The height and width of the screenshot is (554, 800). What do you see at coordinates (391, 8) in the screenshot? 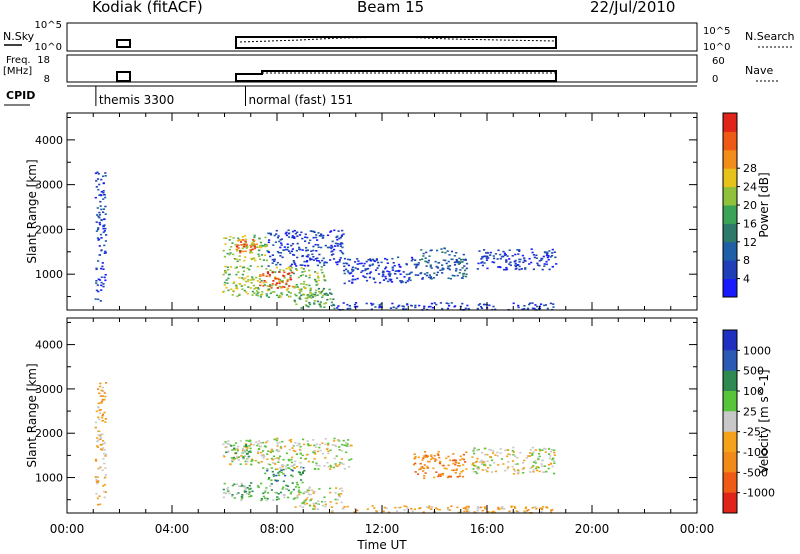
I see `beam-title: Beam 15` at bounding box center [391, 8].